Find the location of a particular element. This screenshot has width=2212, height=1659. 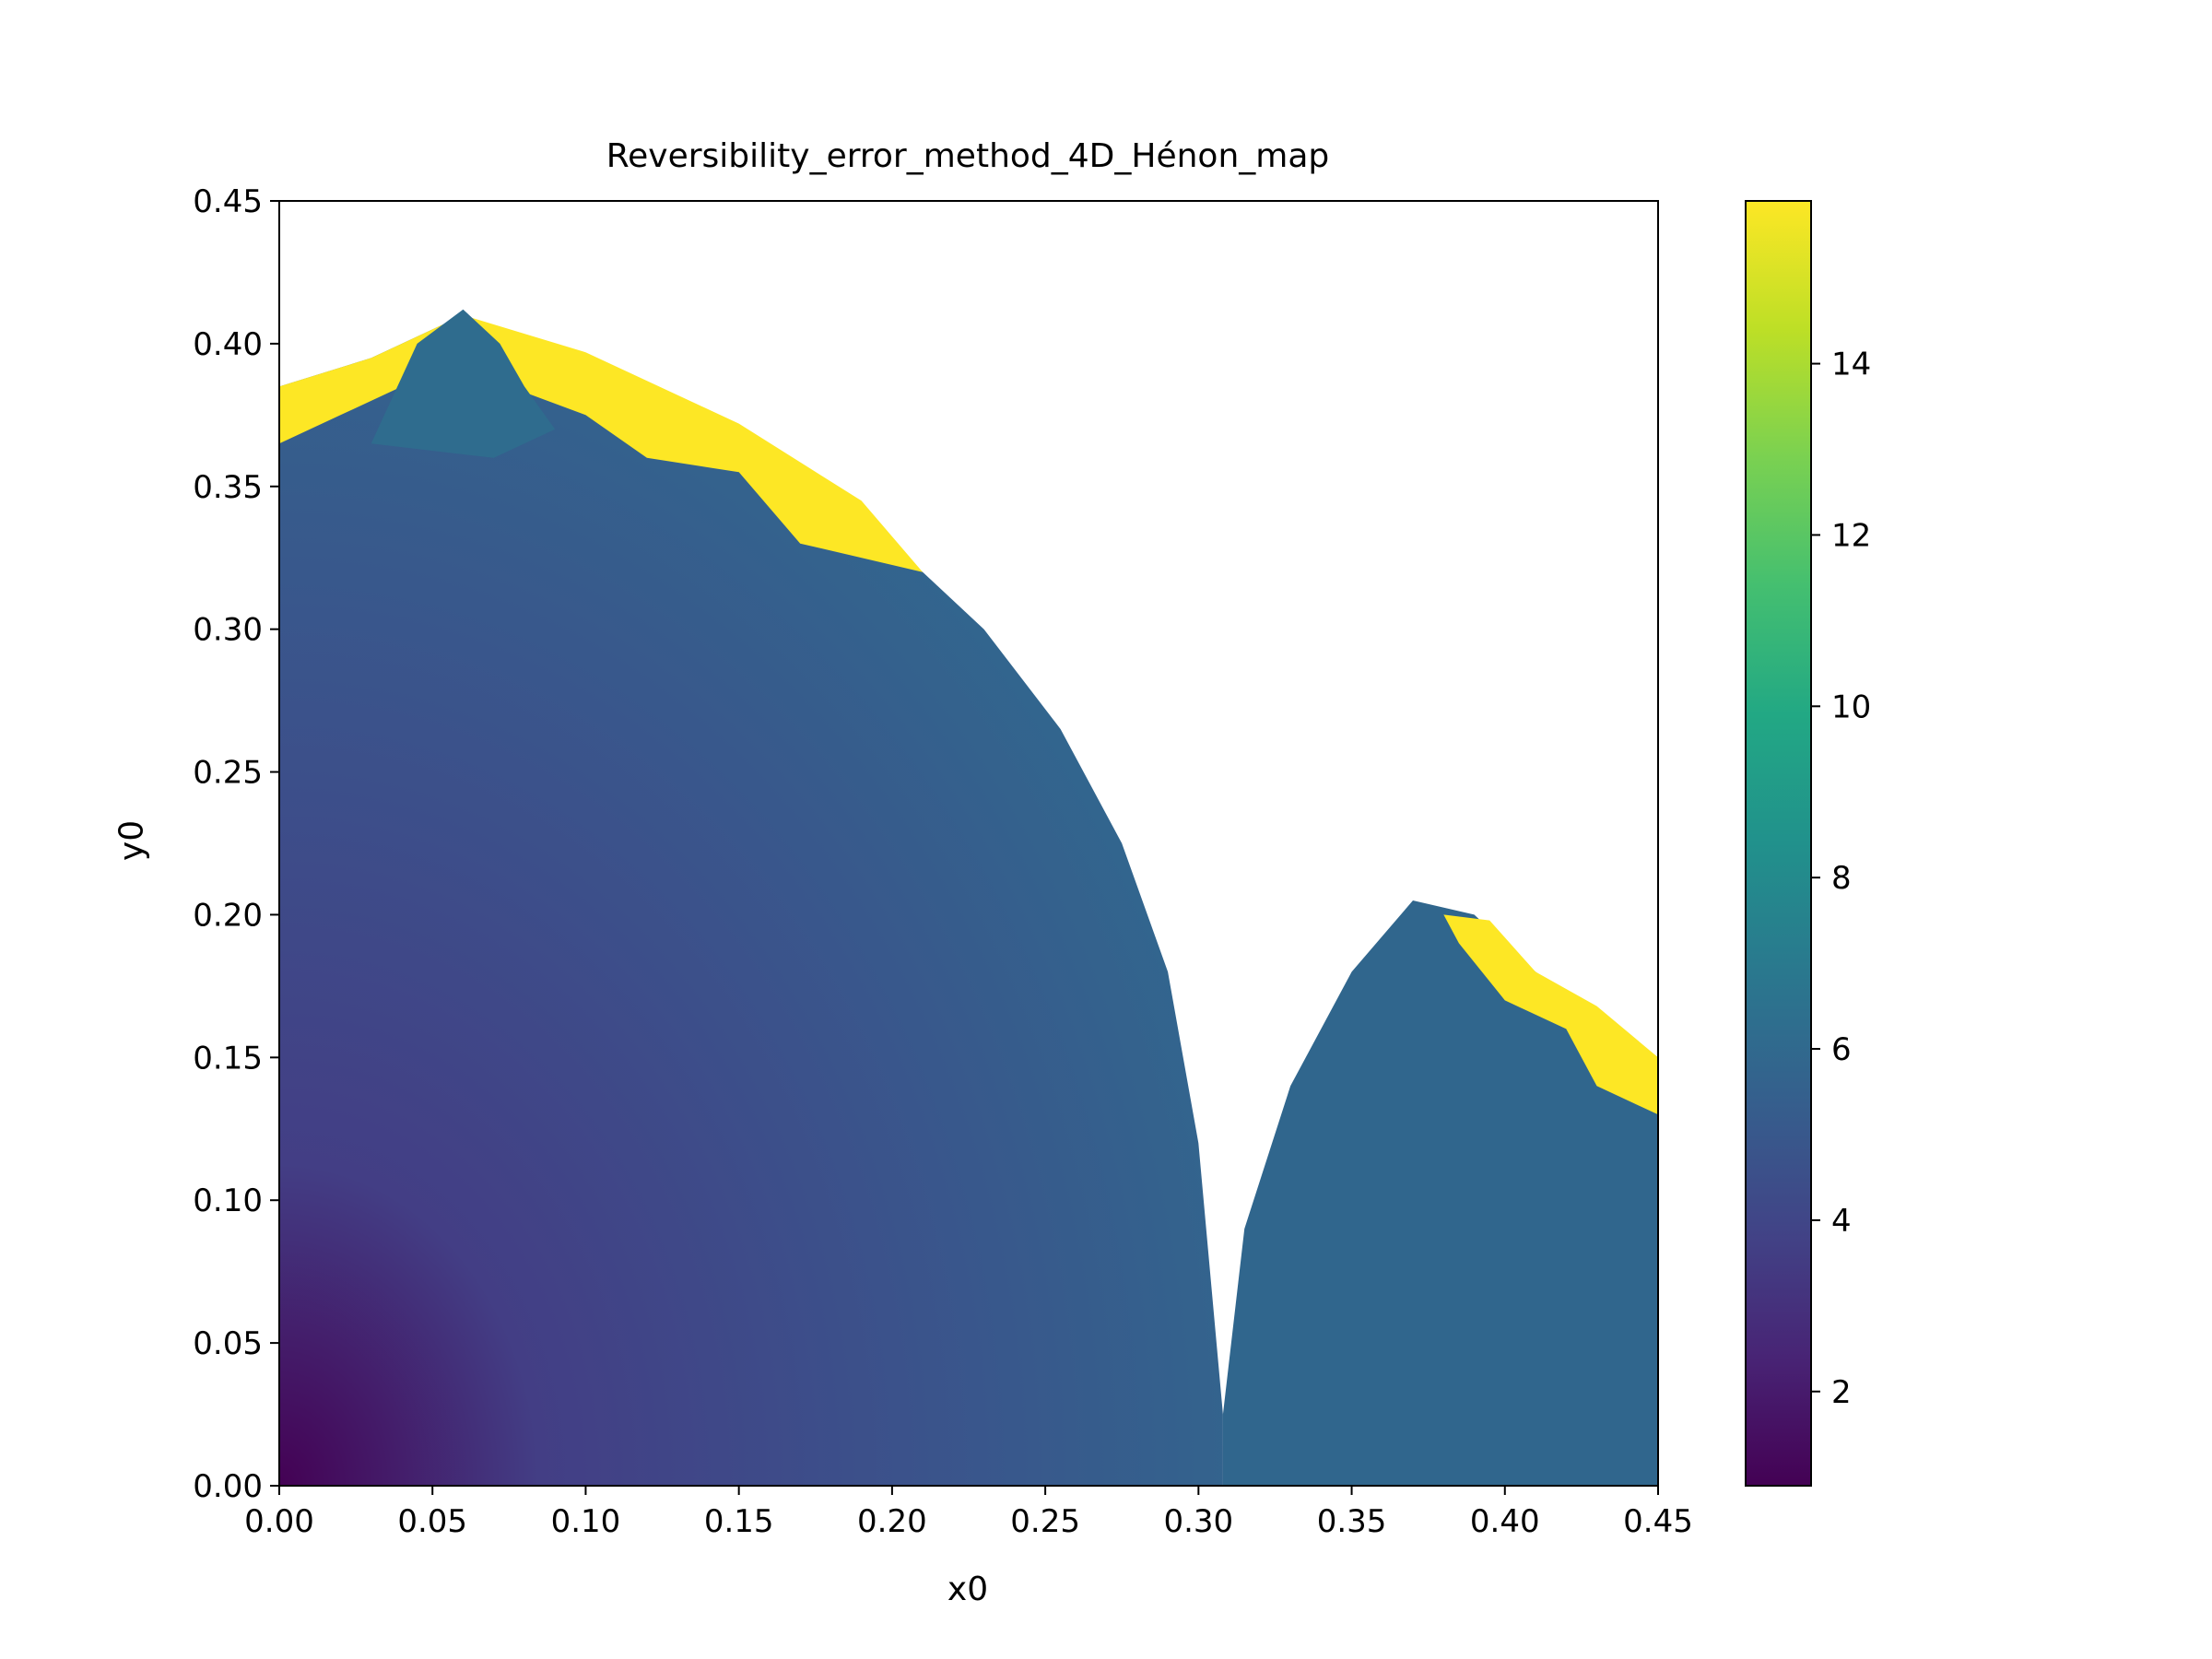

colorbar-tick-label: 4 is located at coordinates (1841, 1221).